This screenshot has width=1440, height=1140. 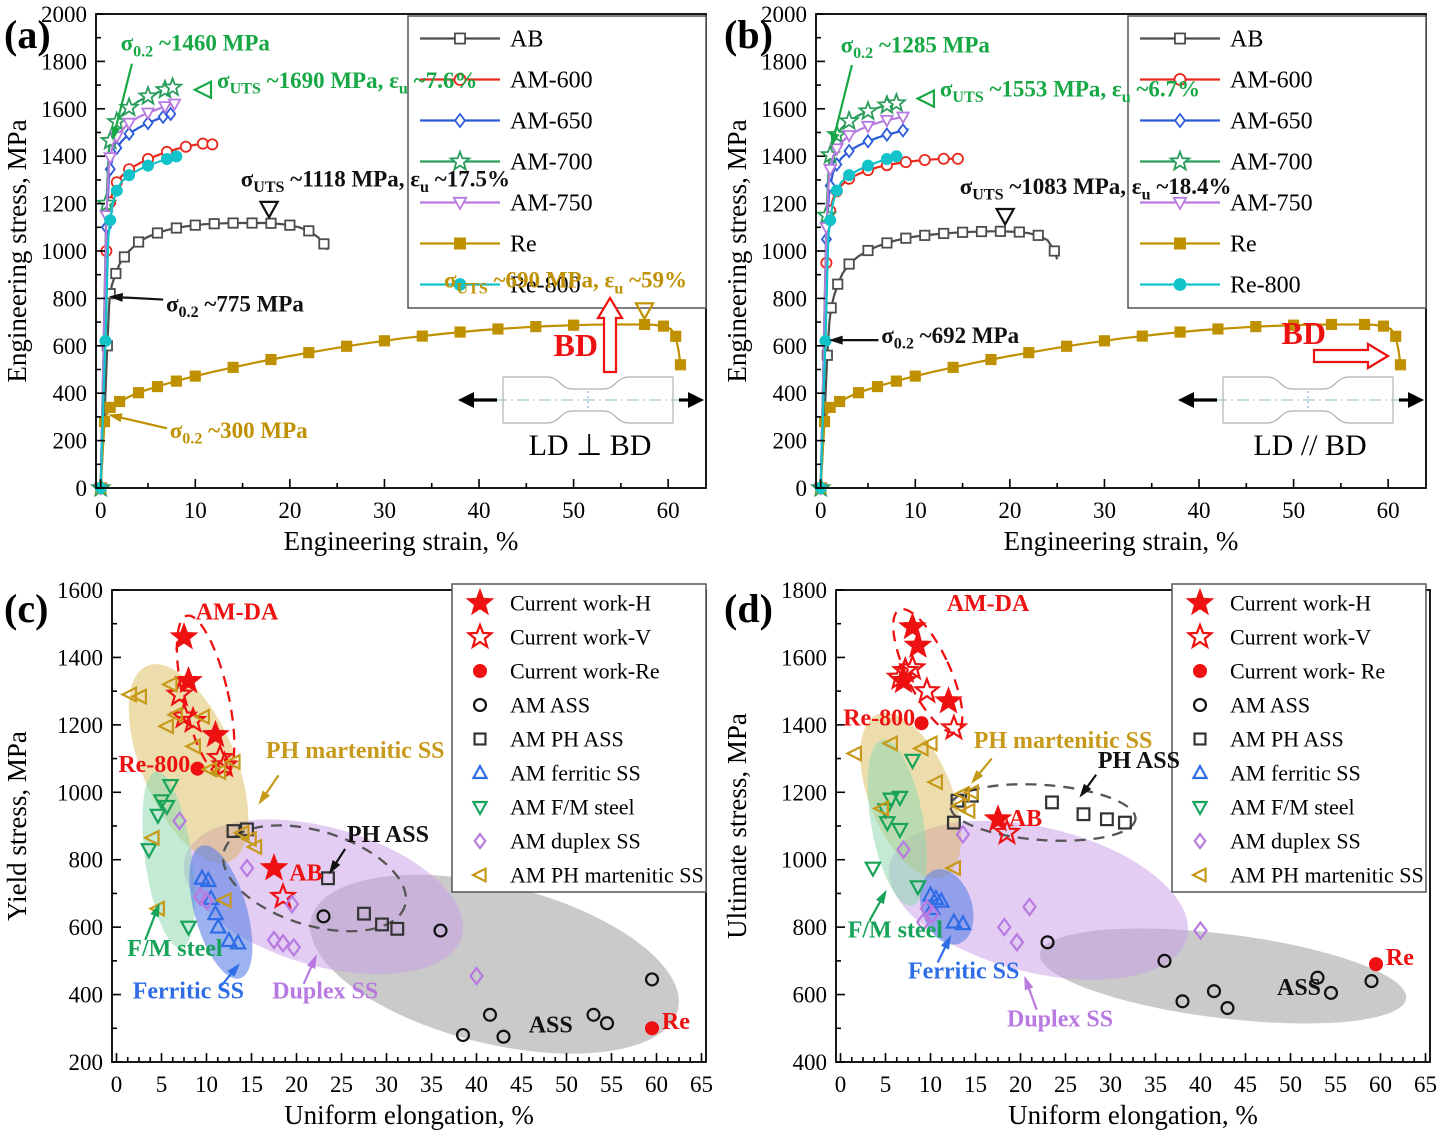 What do you see at coordinates (17, 250) in the screenshot?
I see `y-axis-title: Engineering stress, MPa` at bounding box center [17, 250].